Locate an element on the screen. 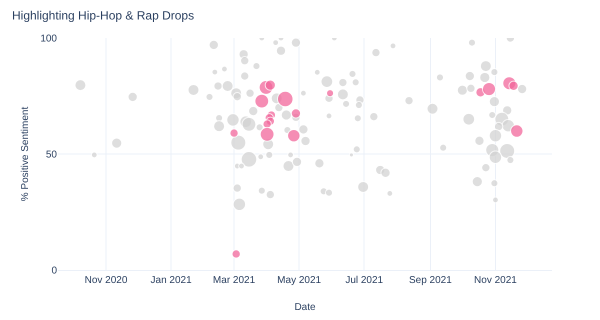  y-tick-label: 50 is located at coordinates (52, 155).